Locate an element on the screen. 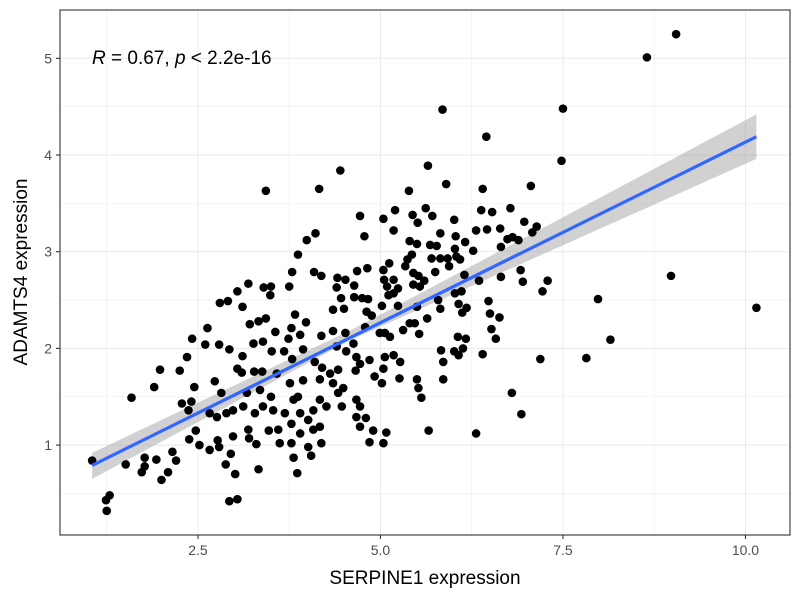 Image resolution: width=800 pixels, height=600 pixels. x-tick-label: 2.5 is located at coordinates (198, 550).